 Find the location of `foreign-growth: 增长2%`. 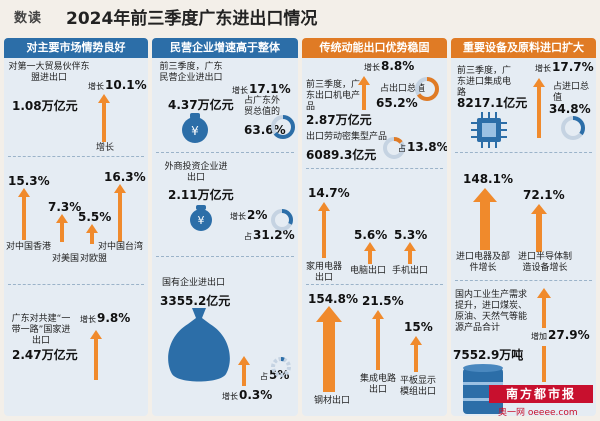

foreign-growth: 增长2% is located at coordinates (249, 215).